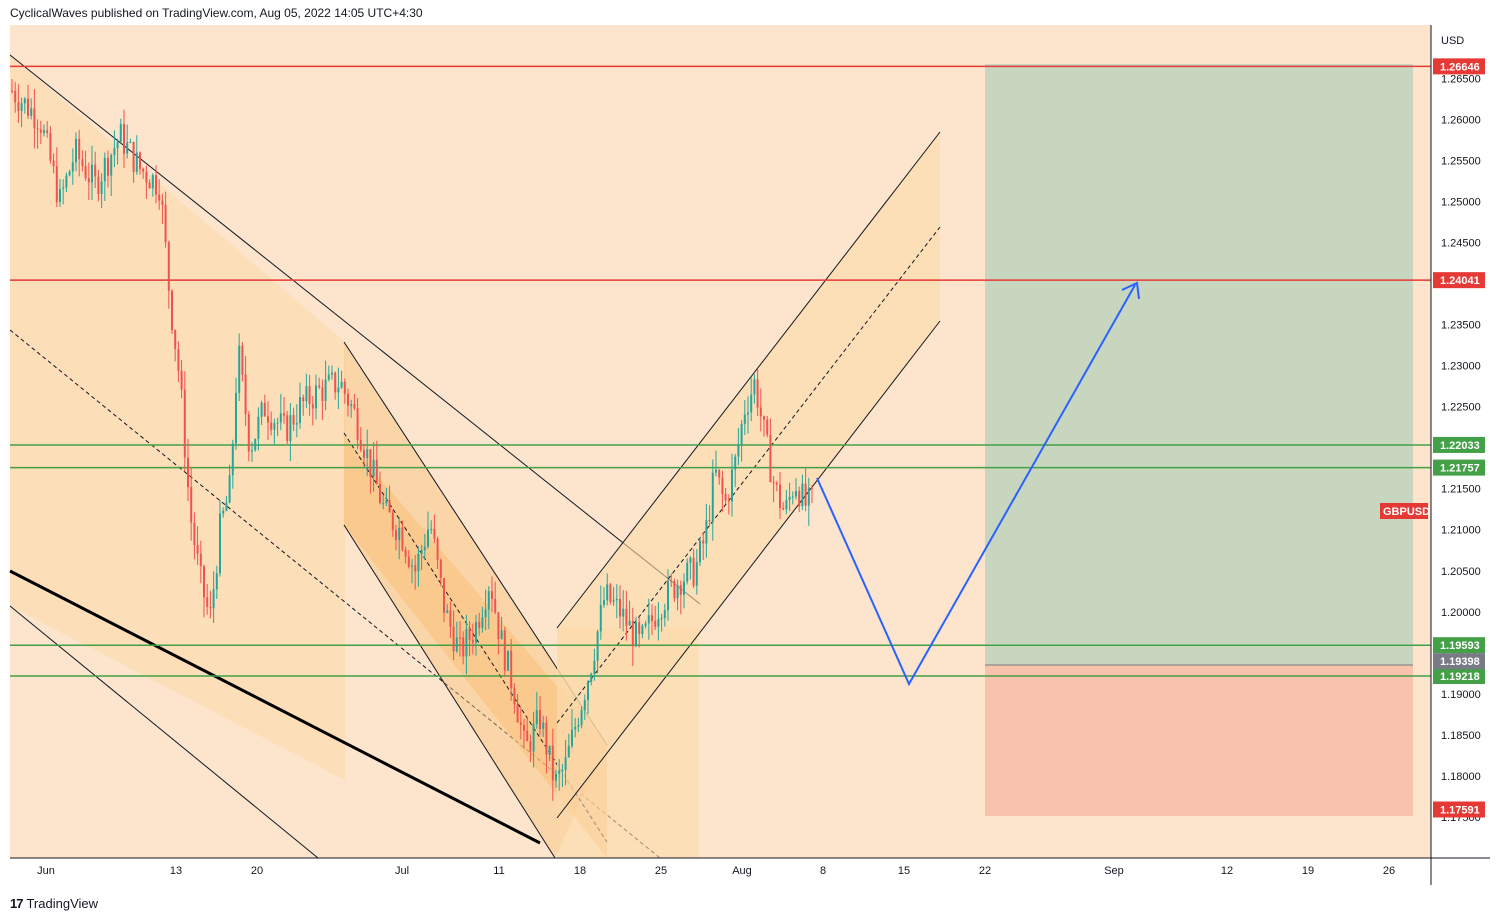 This screenshot has height=921, width=1500. What do you see at coordinates (1460, 810) in the screenshot?
I see `price-badge-label: 1.17591` at bounding box center [1460, 810].